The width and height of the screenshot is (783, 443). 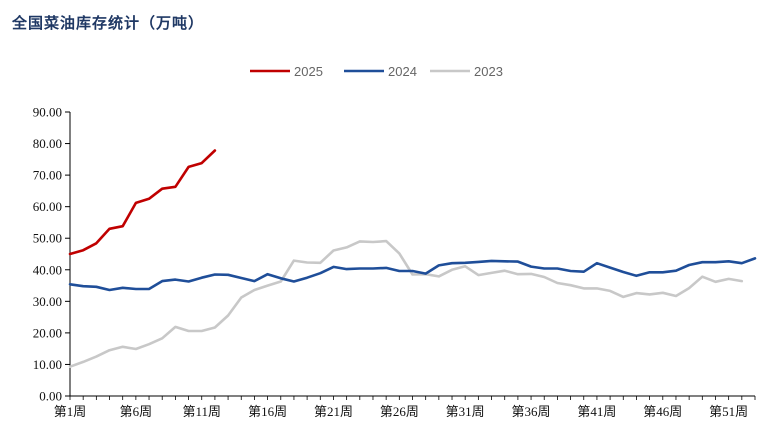 What do you see at coordinates (662, 411) in the screenshot?
I see `x-tick-label: 第46周` at bounding box center [662, 411].